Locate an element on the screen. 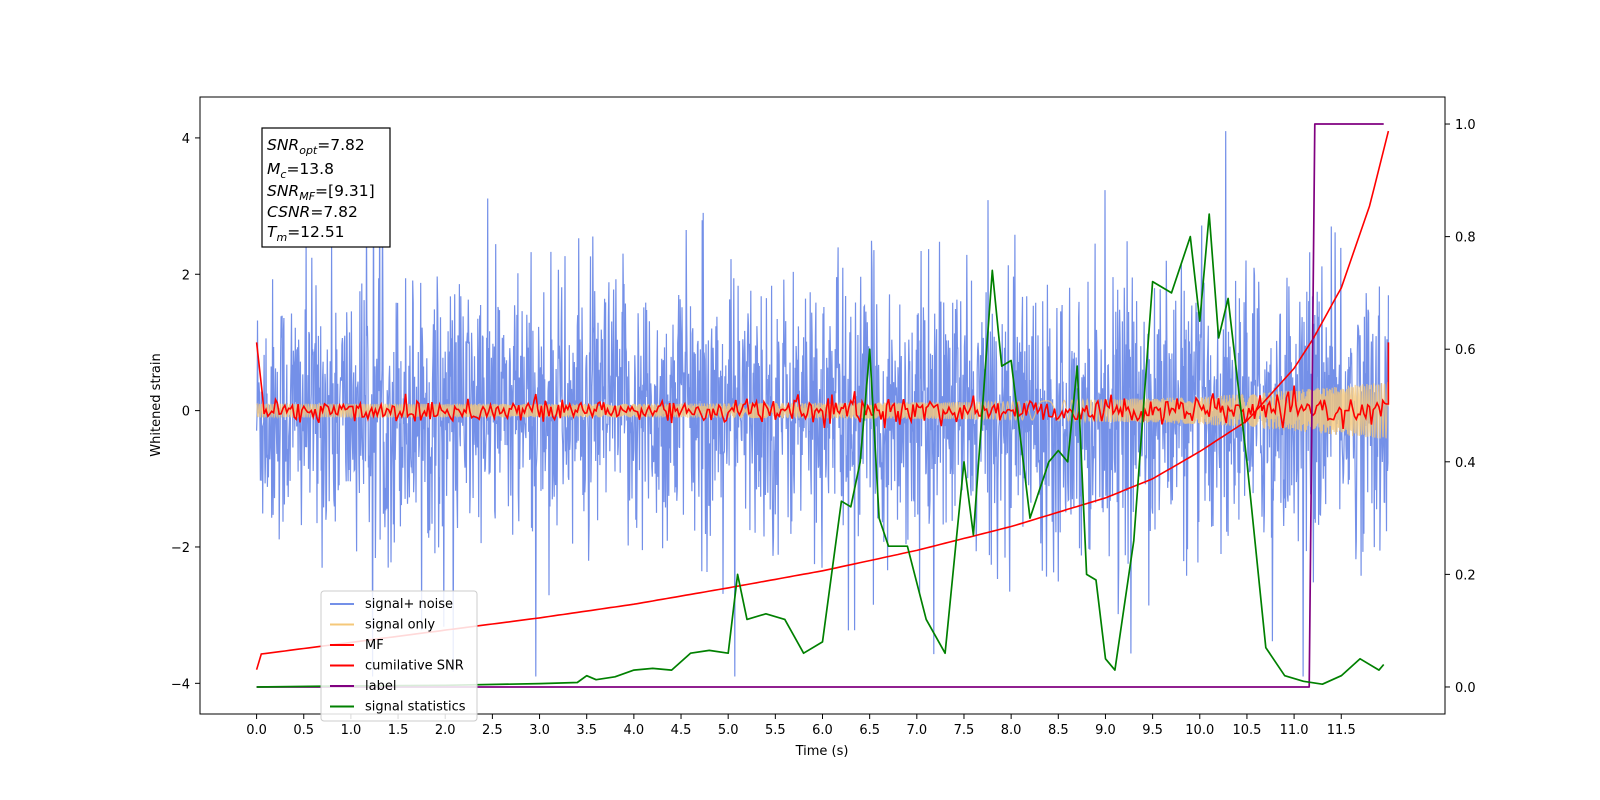 This screenshot has height=800, width=1600. x-tick-label: 8.0 is located at coordinates (1011, 730).